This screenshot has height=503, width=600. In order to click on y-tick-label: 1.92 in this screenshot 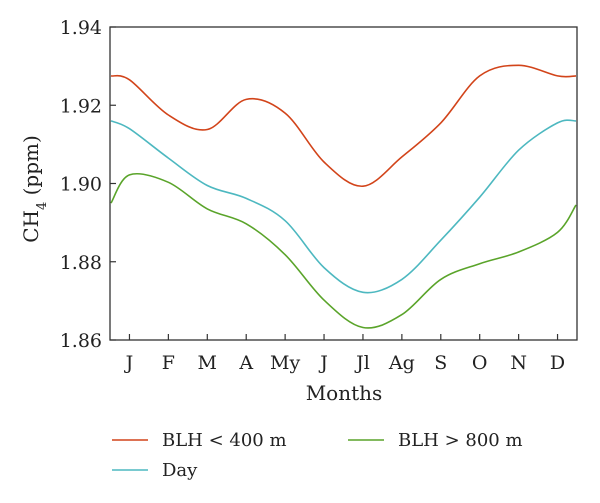, I will do `click(81, 106)`.